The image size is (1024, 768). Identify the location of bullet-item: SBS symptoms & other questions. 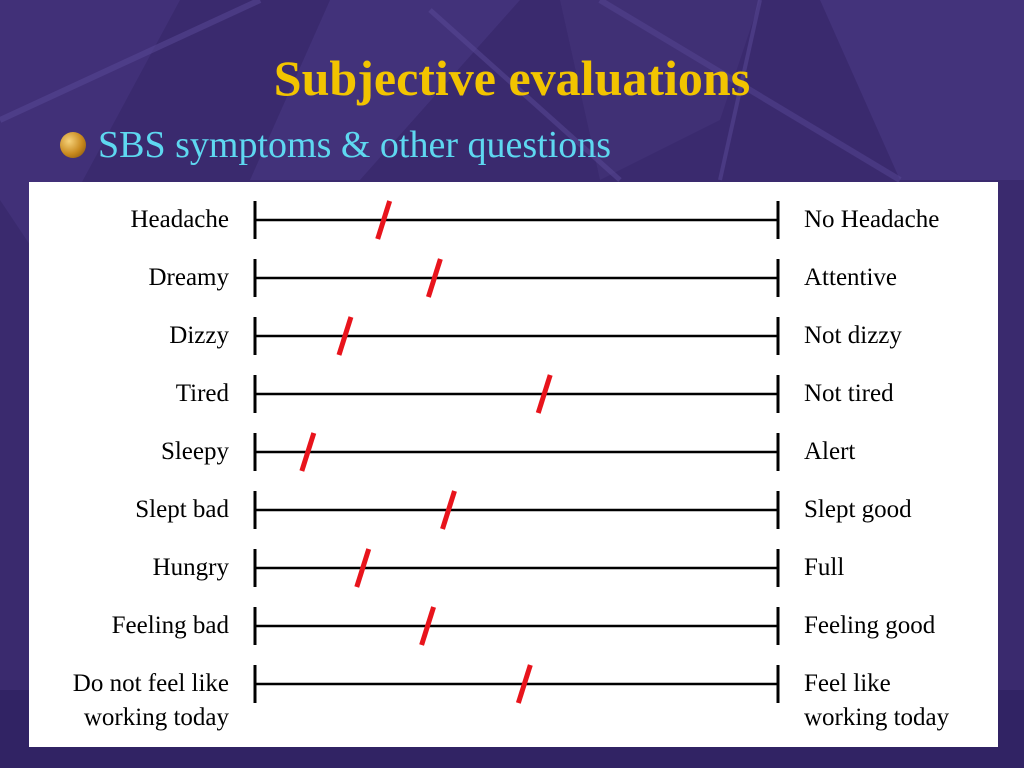
(335, 145).